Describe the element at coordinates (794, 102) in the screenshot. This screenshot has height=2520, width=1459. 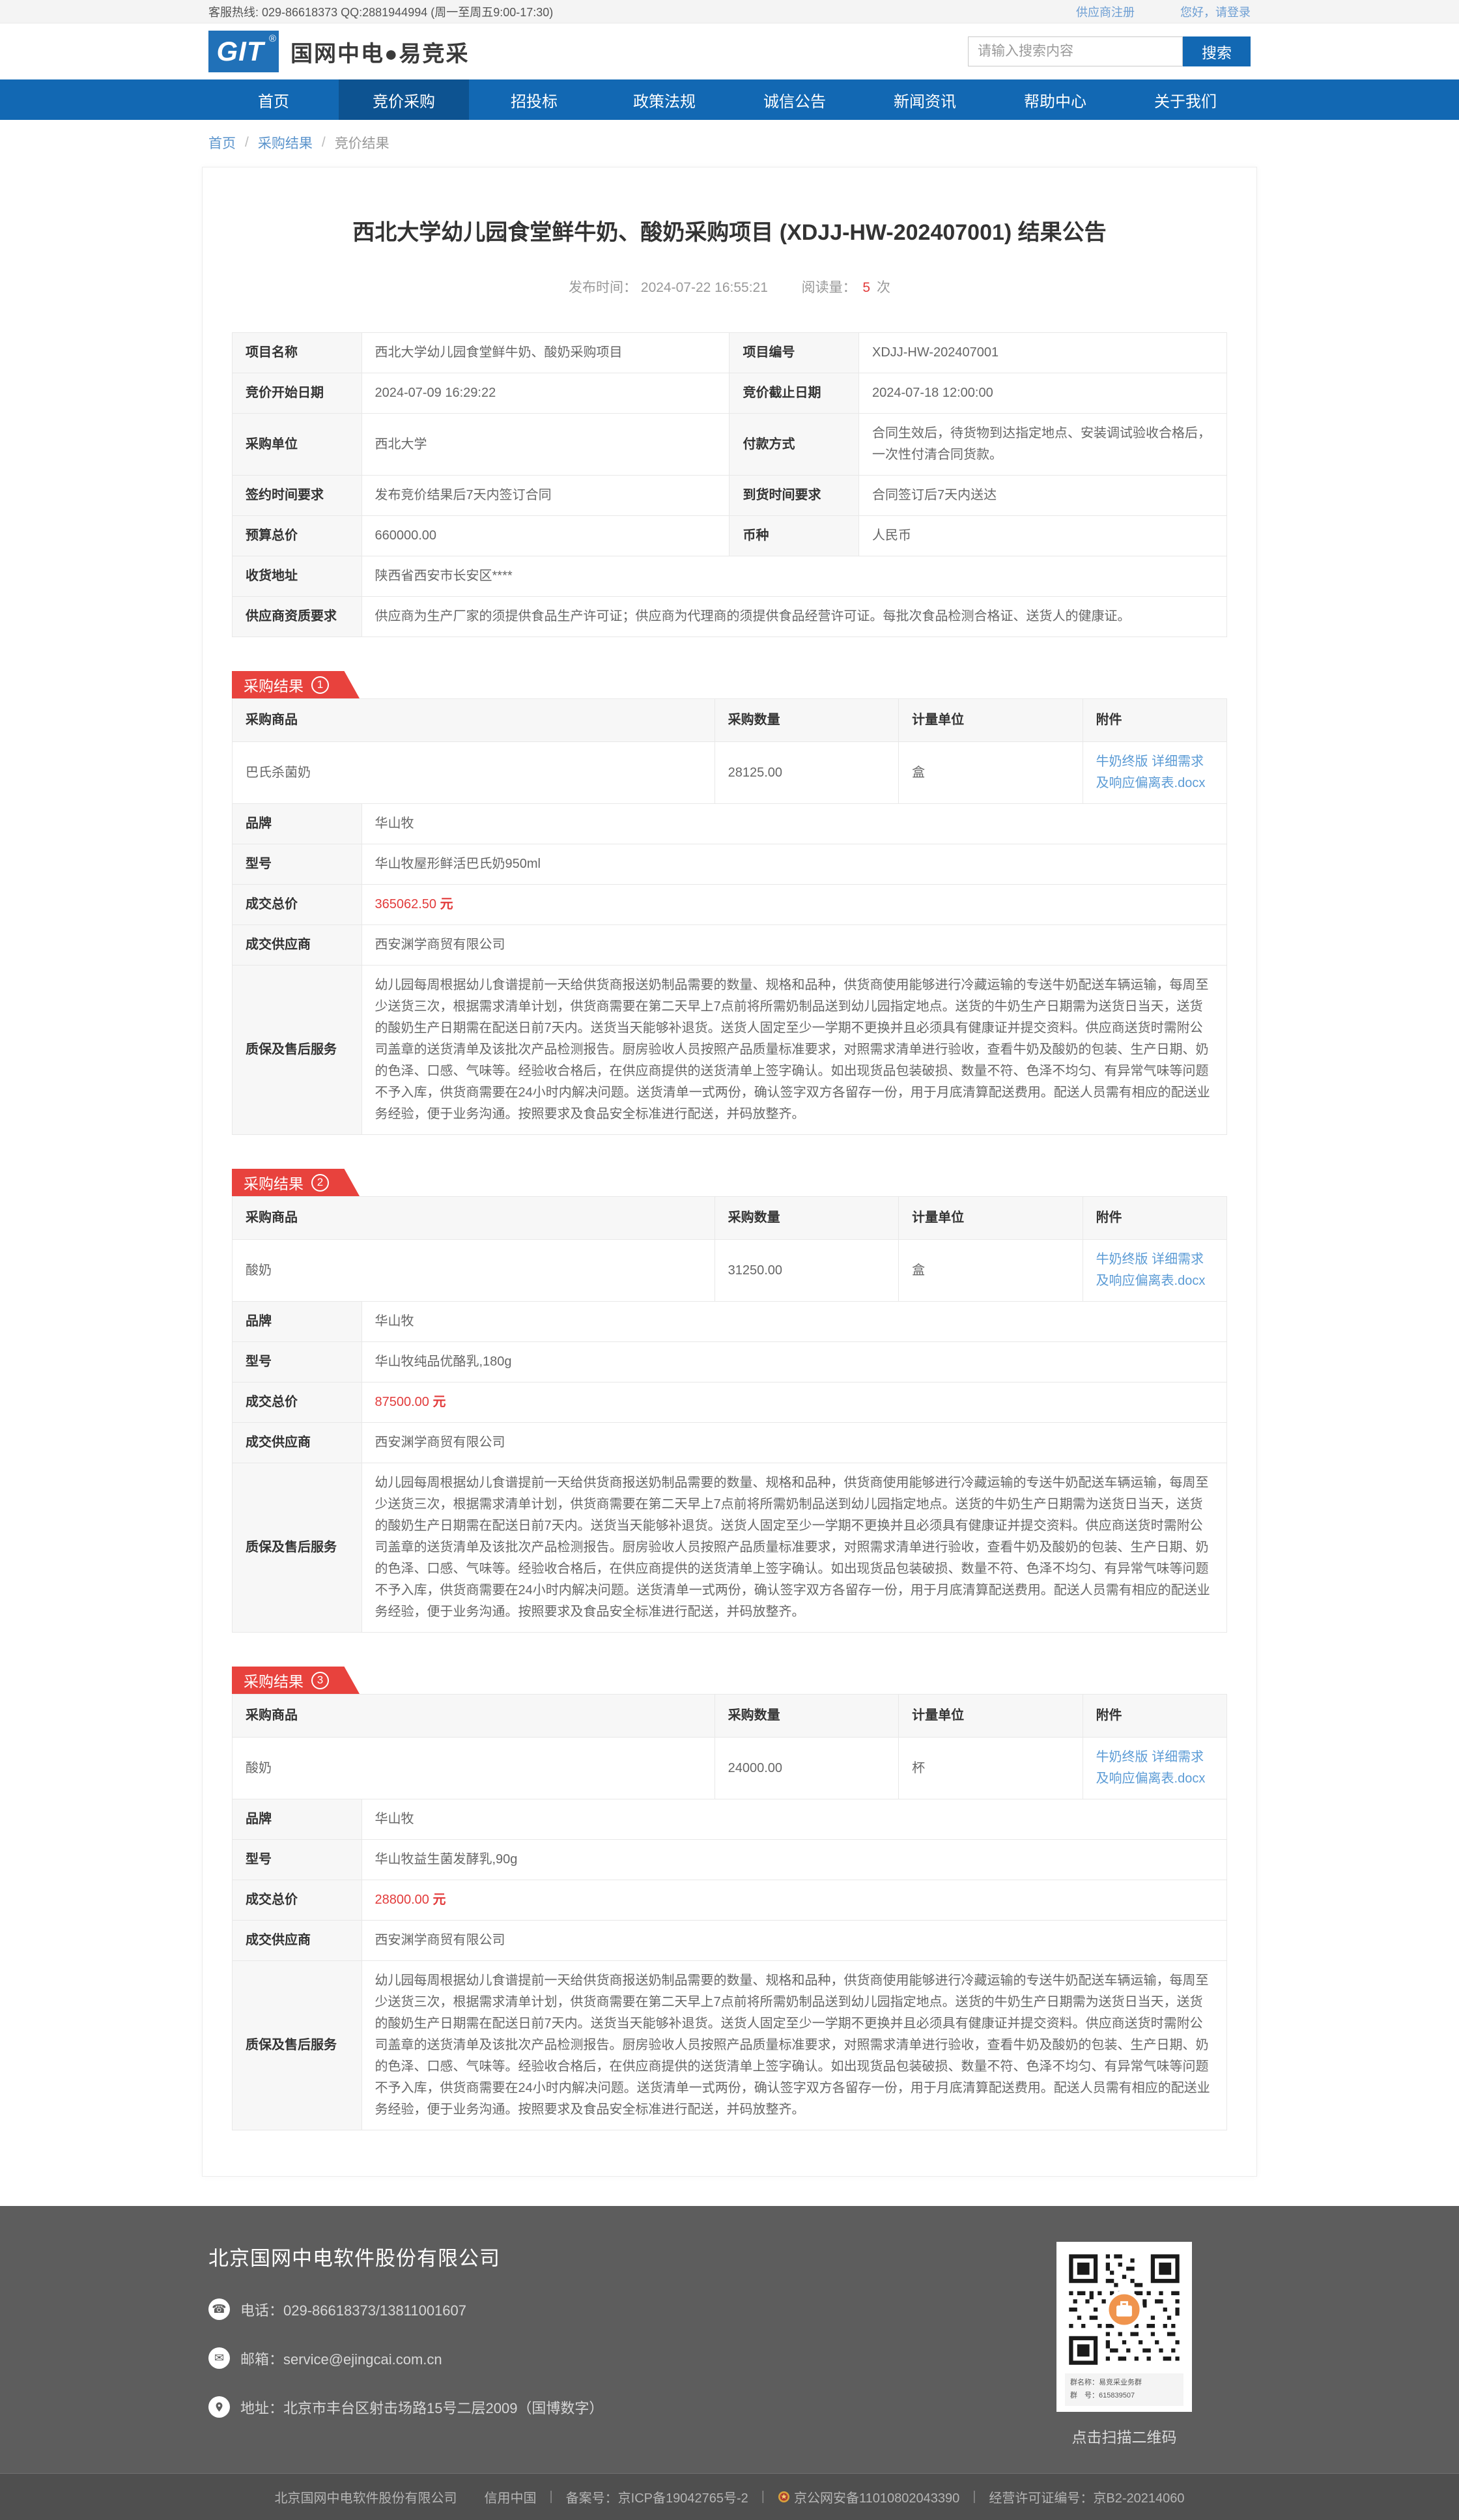
I see `nav-item-integrity: 诚信公告` at that location.